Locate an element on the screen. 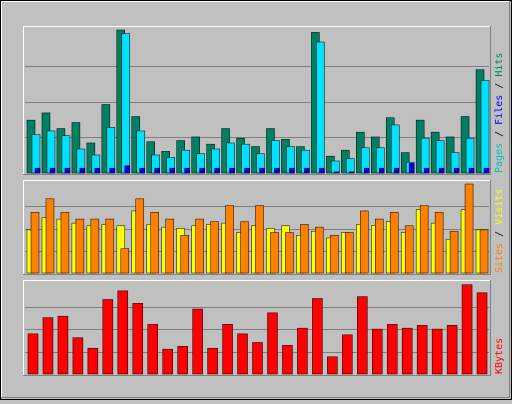 Image resolution: width=512 pixels, height=404 pixels. legend-visits-sites: Sites / Visits is located at coordinates (499, 231).